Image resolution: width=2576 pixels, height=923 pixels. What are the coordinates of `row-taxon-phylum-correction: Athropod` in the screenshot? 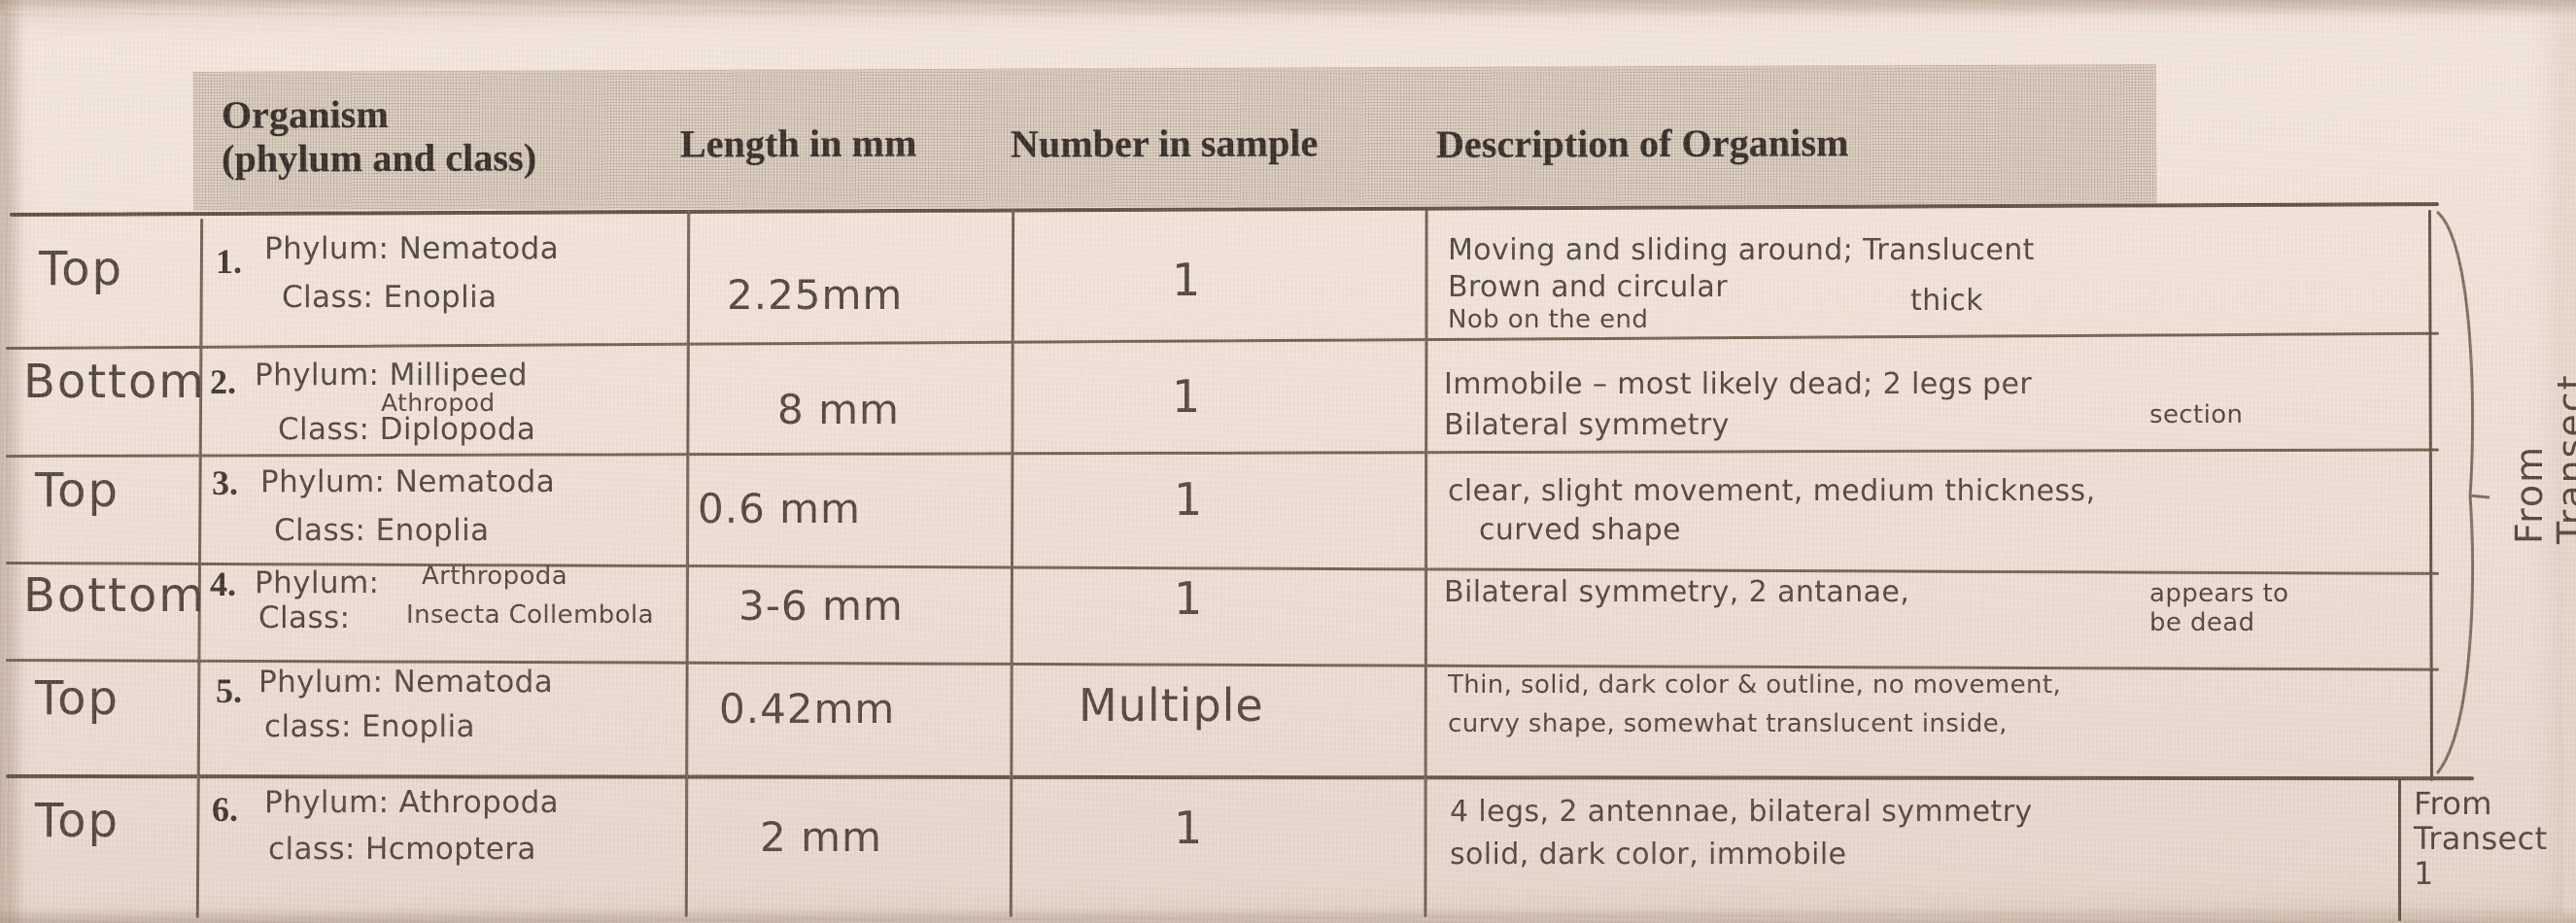 It's located at (438, 403).